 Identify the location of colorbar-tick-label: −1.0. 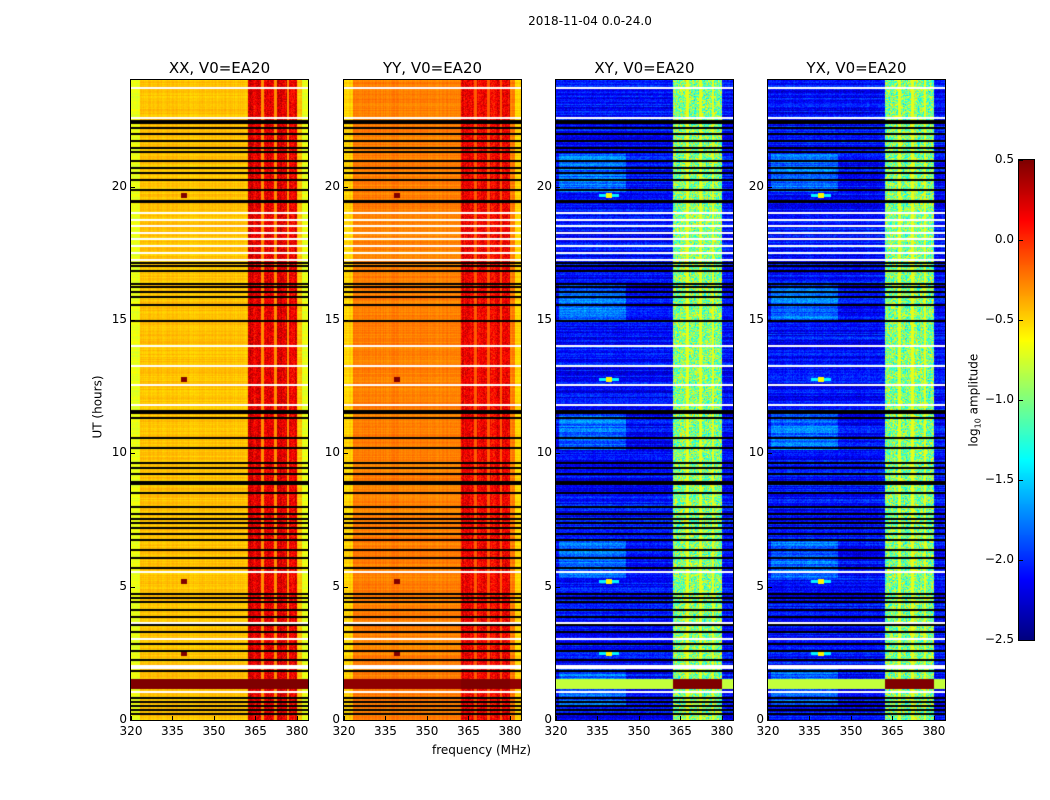
(999, 399).